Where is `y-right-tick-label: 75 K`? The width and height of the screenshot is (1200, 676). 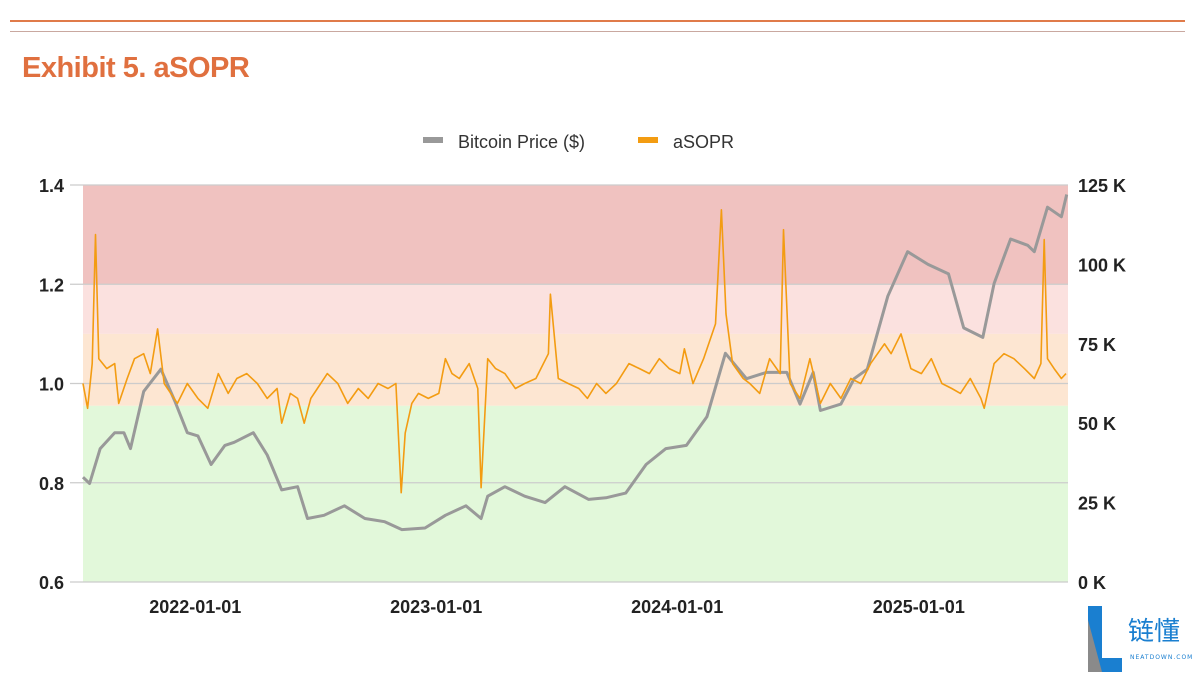
y-right-tick-label: 75 K is located at coordinates (1097, 345).